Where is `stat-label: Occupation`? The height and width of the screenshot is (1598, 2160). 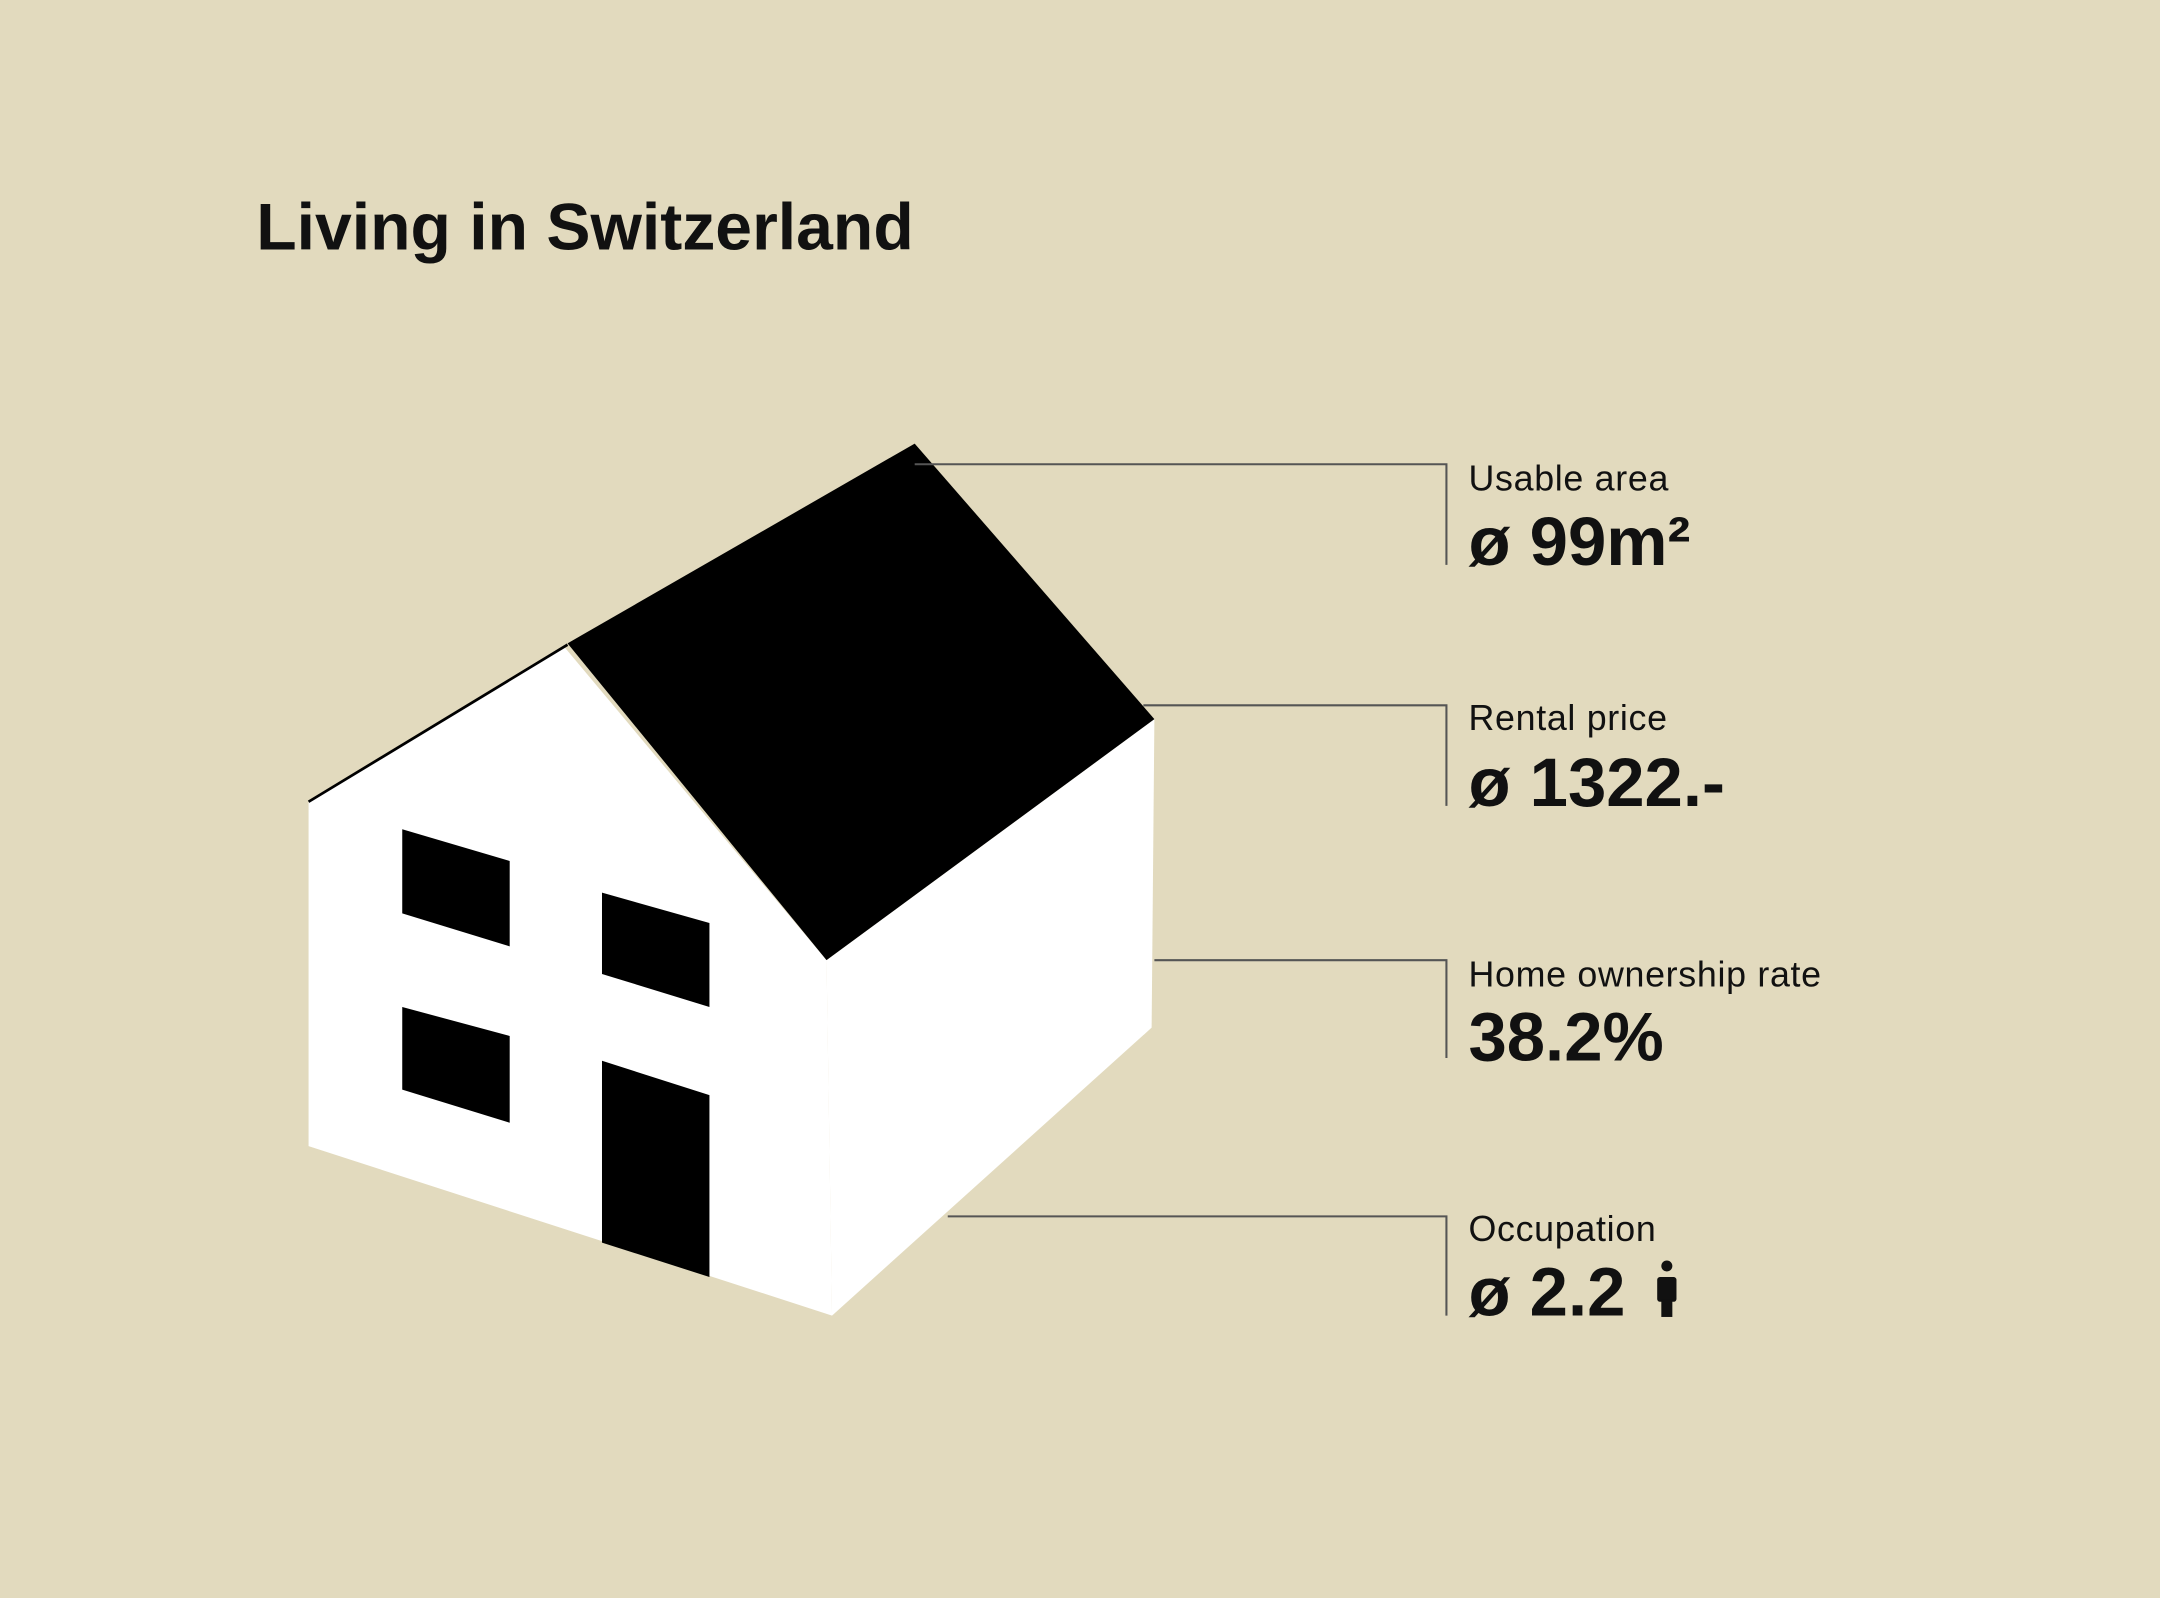
stat-label: Occupation is located at coordinates (1562, 1229).